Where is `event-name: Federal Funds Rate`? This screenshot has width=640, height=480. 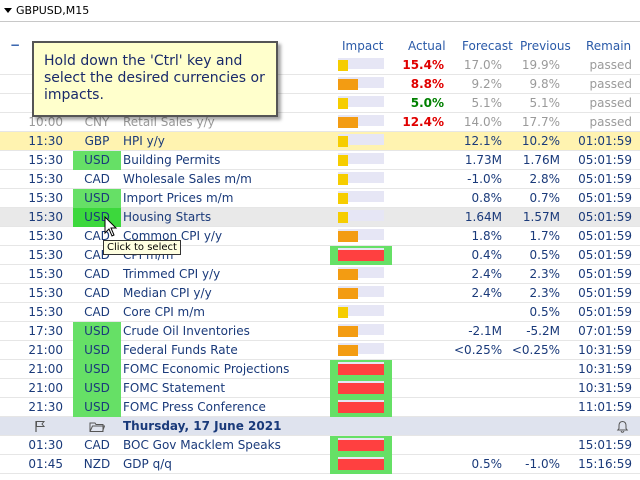 event-name: Federal Funds Rate is located at coordinates (180, 350).